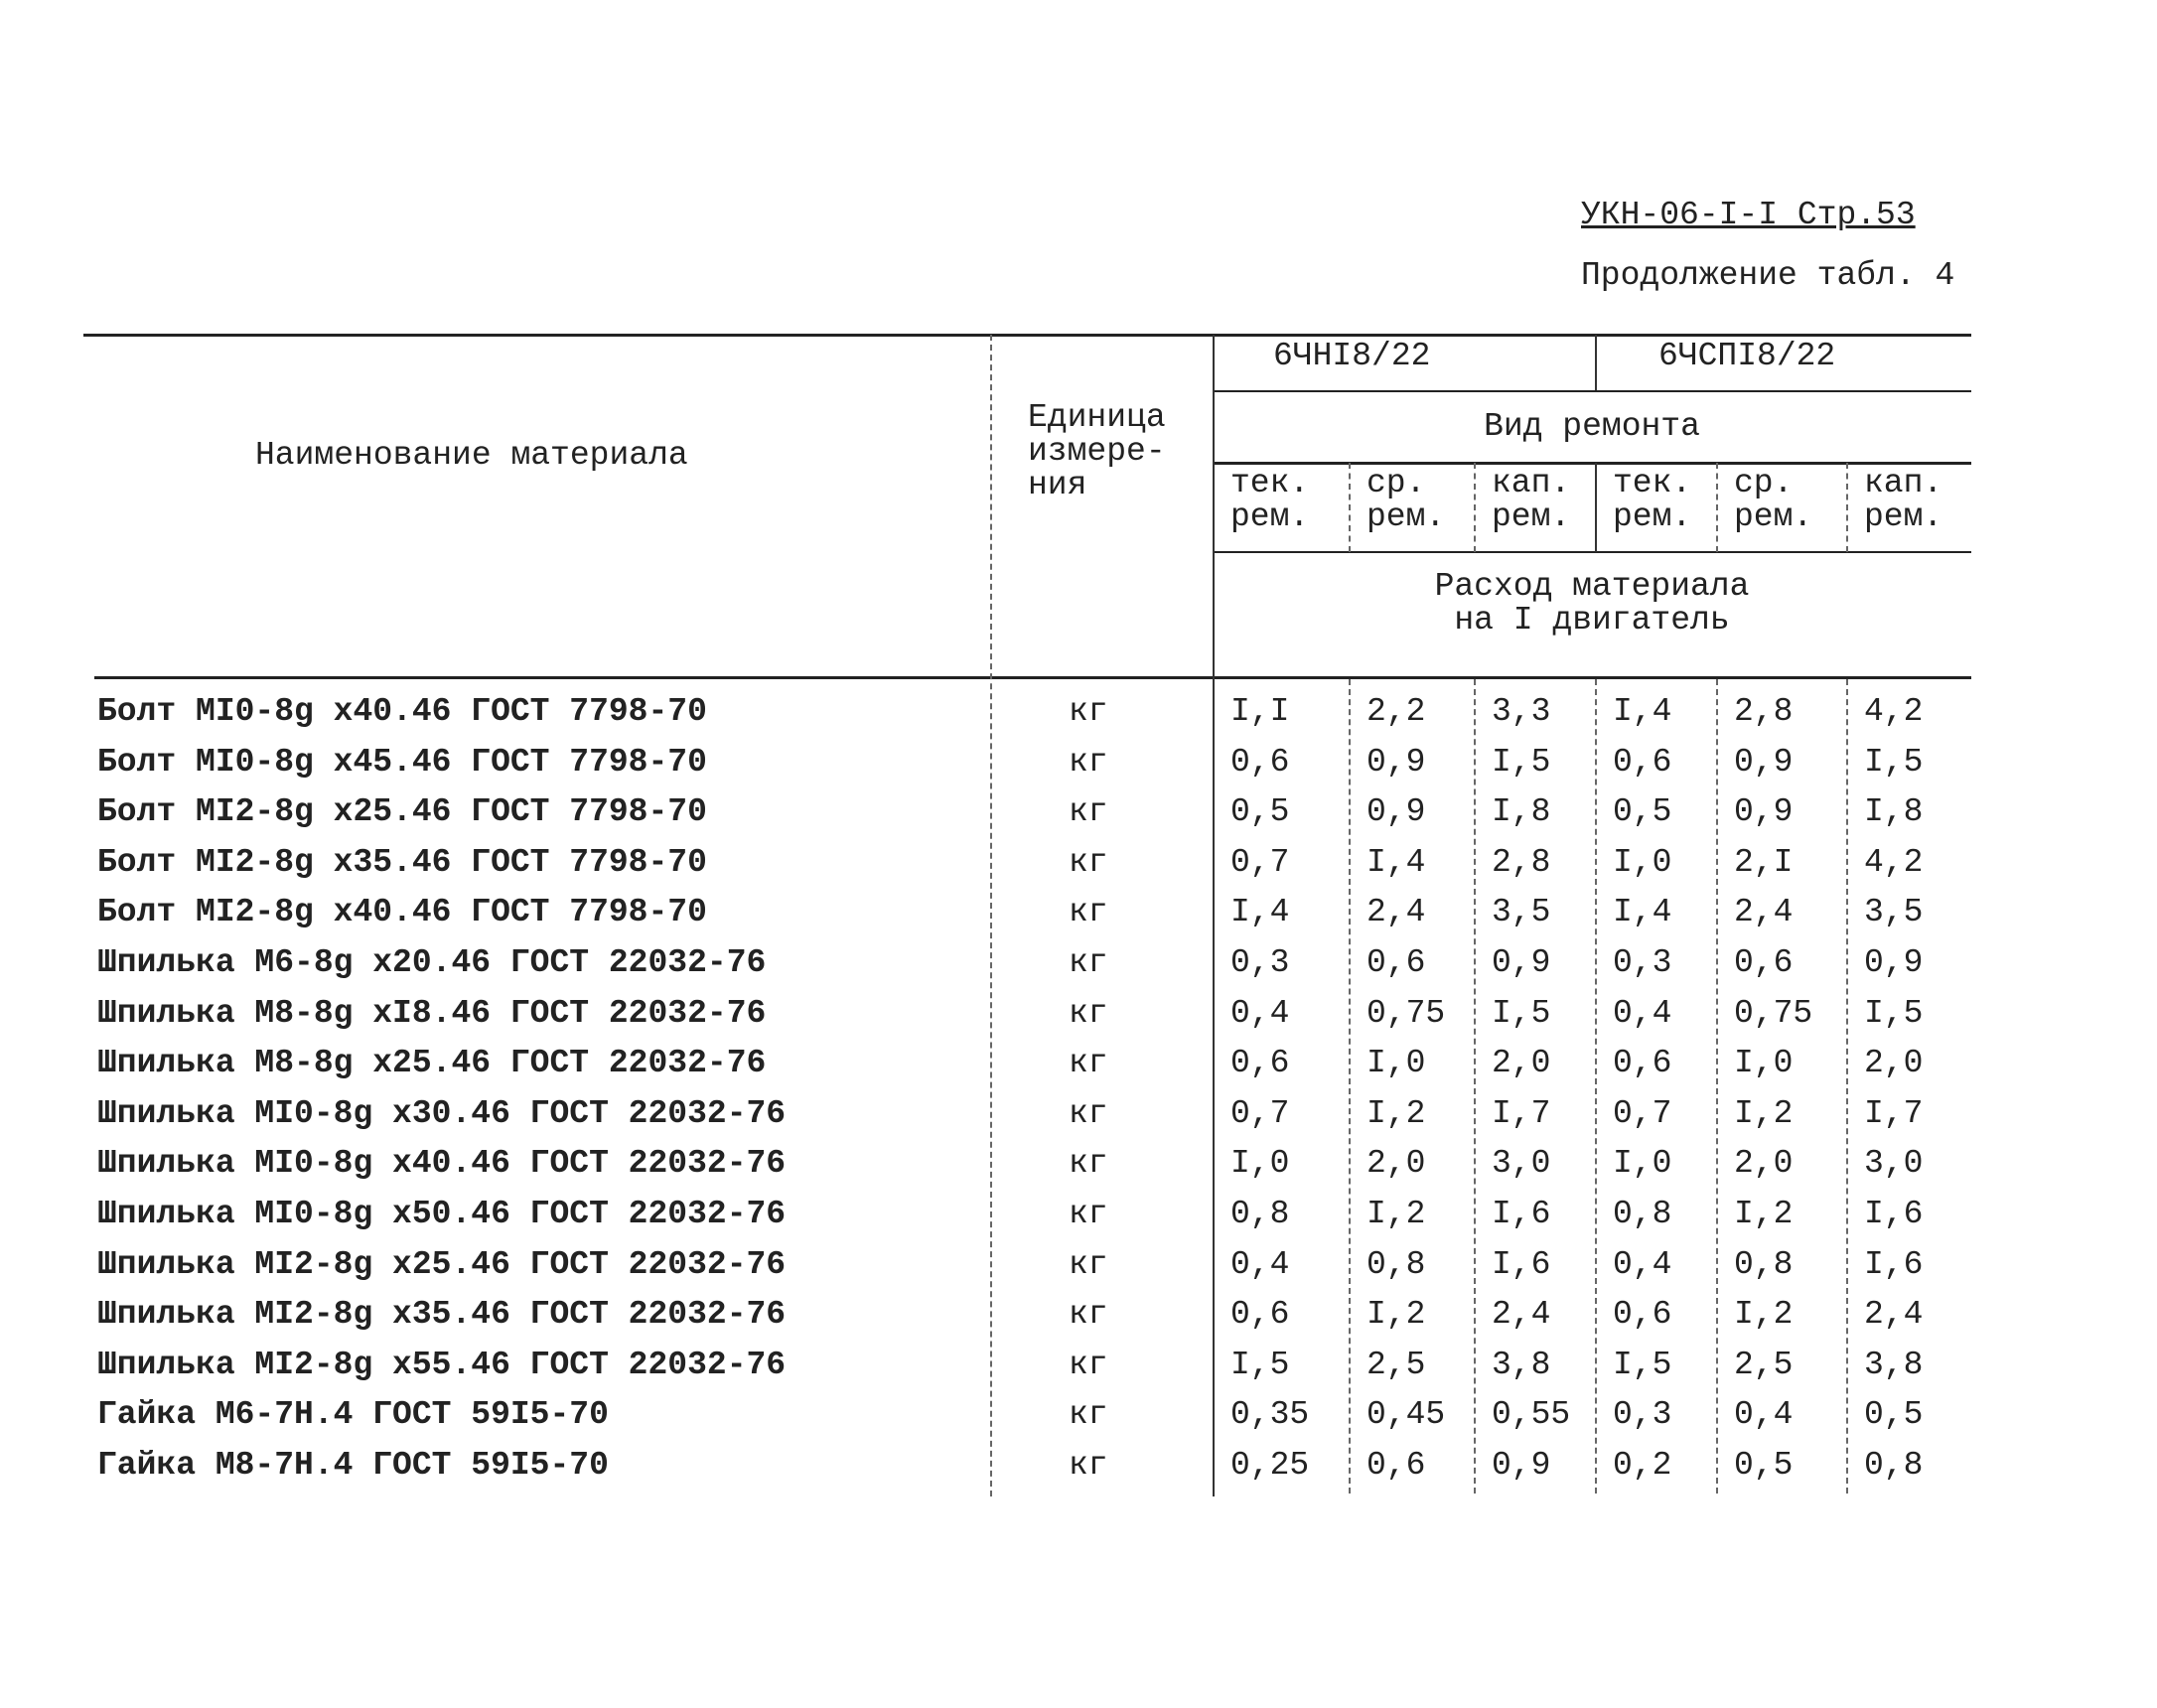 This screenshot has height=1708, width=2157. Describe the element at coordinates (1592, 603) in the screenshot. I see `consumption: Расход материала на I двигатель` at that location.